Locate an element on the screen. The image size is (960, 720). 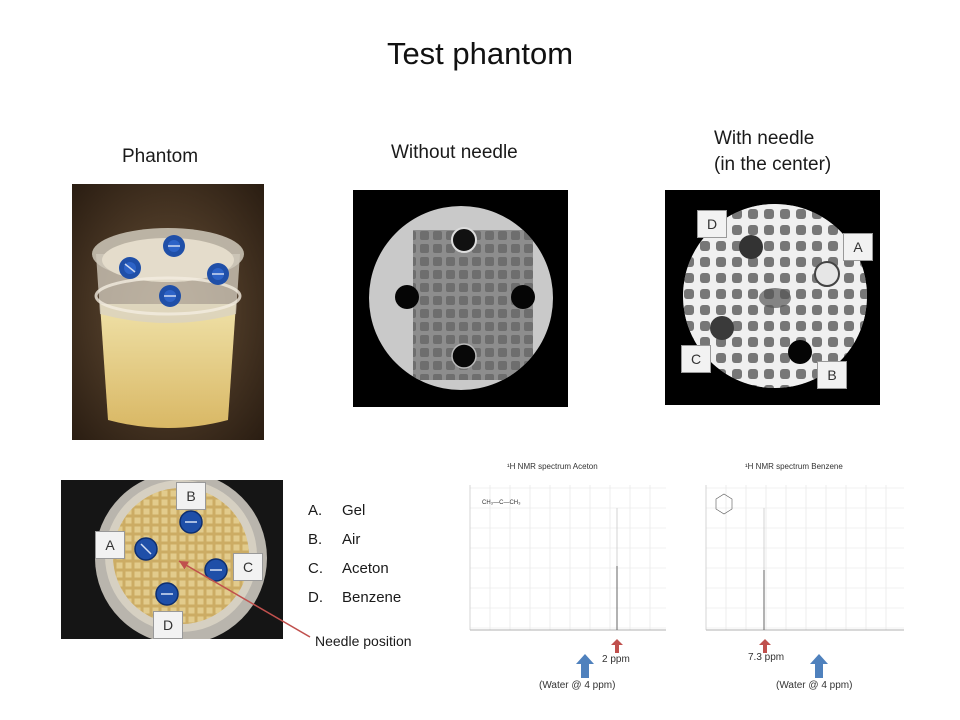
legend-item-gel: A. Gel is located at coordinates (337, 510).